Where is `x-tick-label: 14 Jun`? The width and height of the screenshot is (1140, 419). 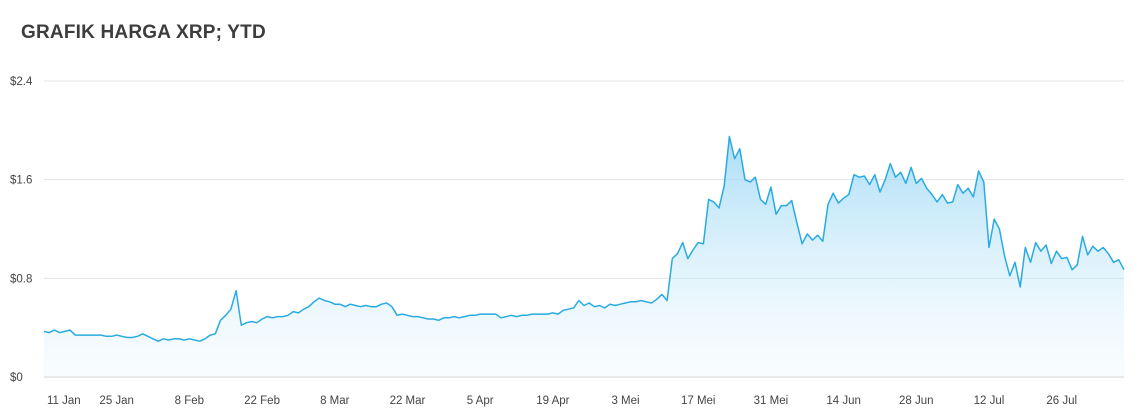
x-tick-label: 14 Jun is located at coordinates (843, 401).